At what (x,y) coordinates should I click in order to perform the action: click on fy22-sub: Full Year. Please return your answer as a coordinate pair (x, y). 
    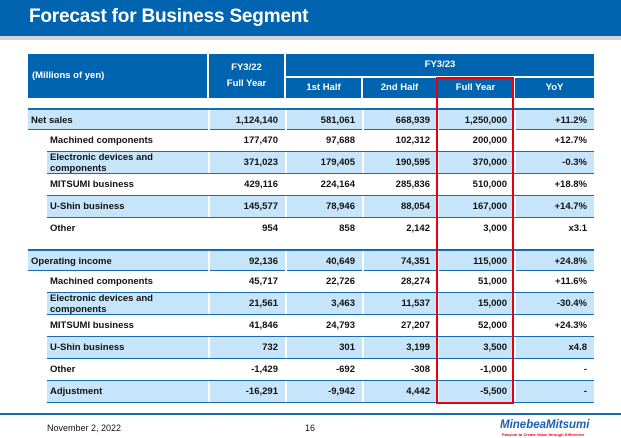
    Looking at the image, I should click on (246, 83).